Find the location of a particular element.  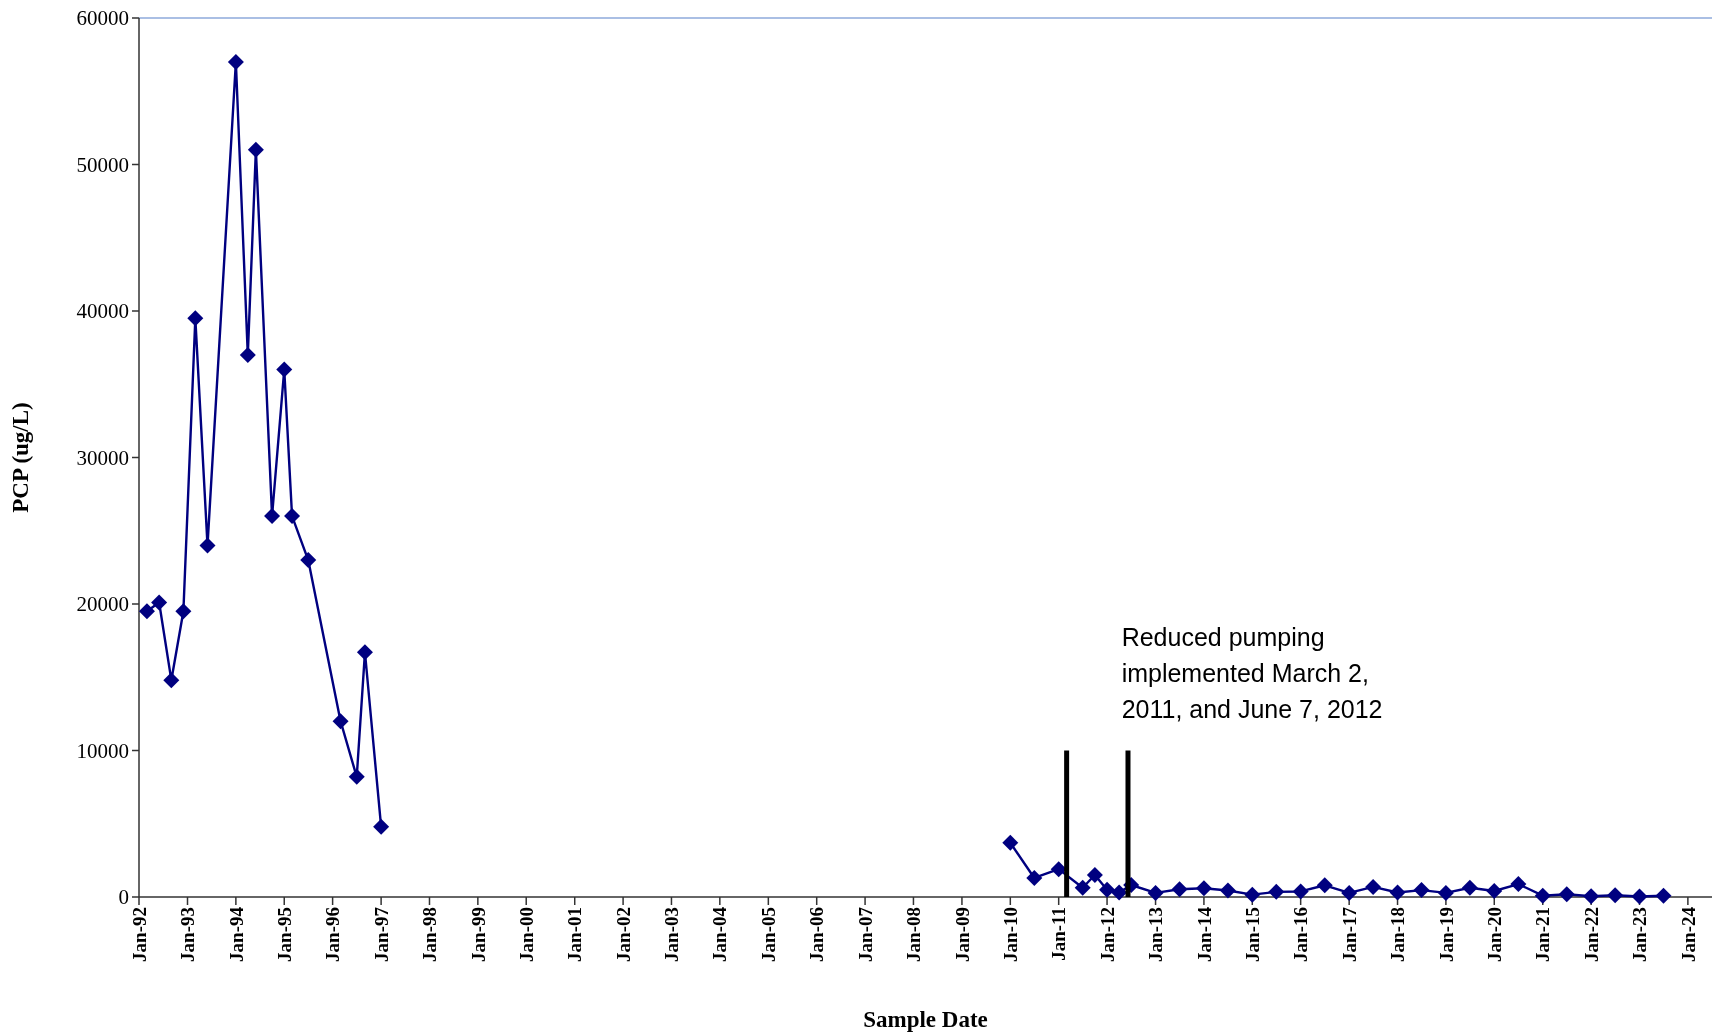

x-tick-label: Jan-17 is located at coordinates (1349, 934).